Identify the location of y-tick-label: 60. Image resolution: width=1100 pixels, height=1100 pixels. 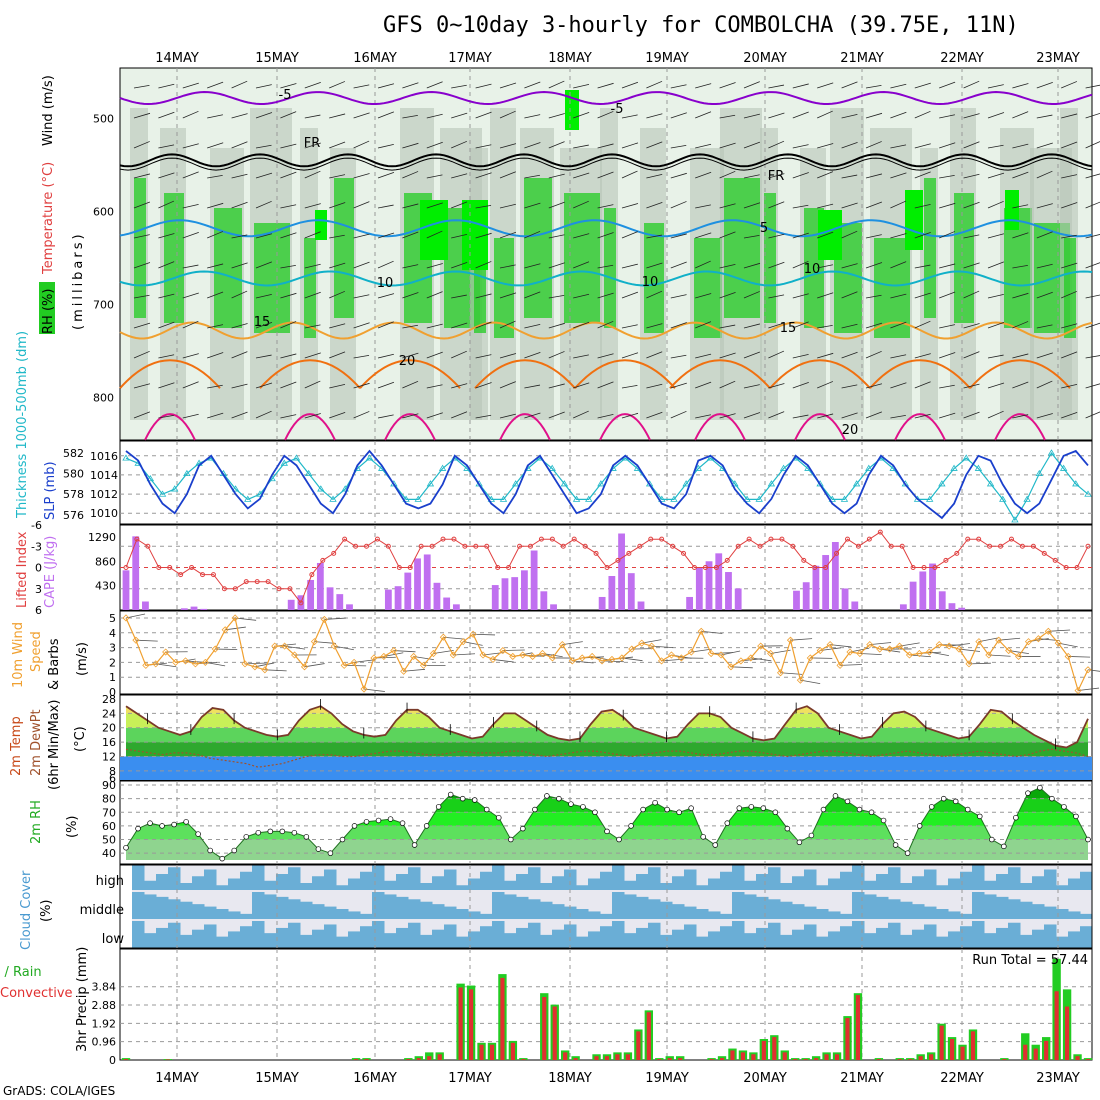
(109, 826).